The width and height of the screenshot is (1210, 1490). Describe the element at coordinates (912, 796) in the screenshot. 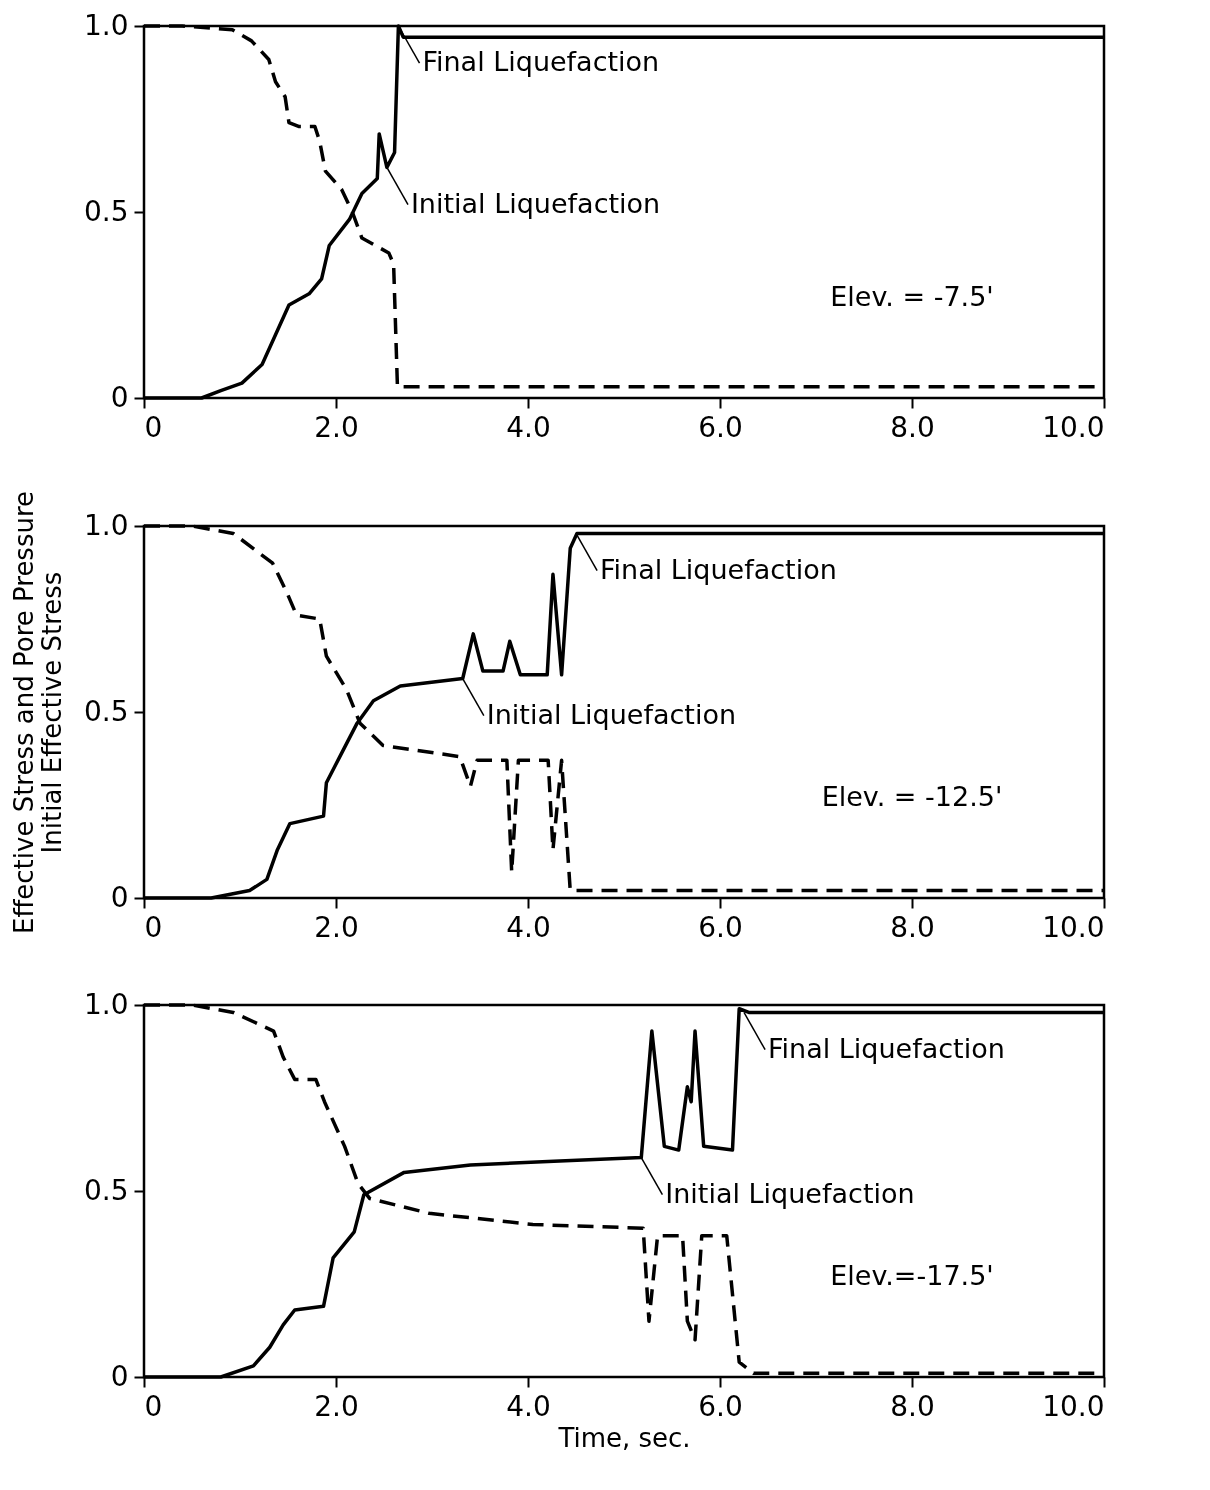

I see `annotation: Elev. = -12.5'` at that location.